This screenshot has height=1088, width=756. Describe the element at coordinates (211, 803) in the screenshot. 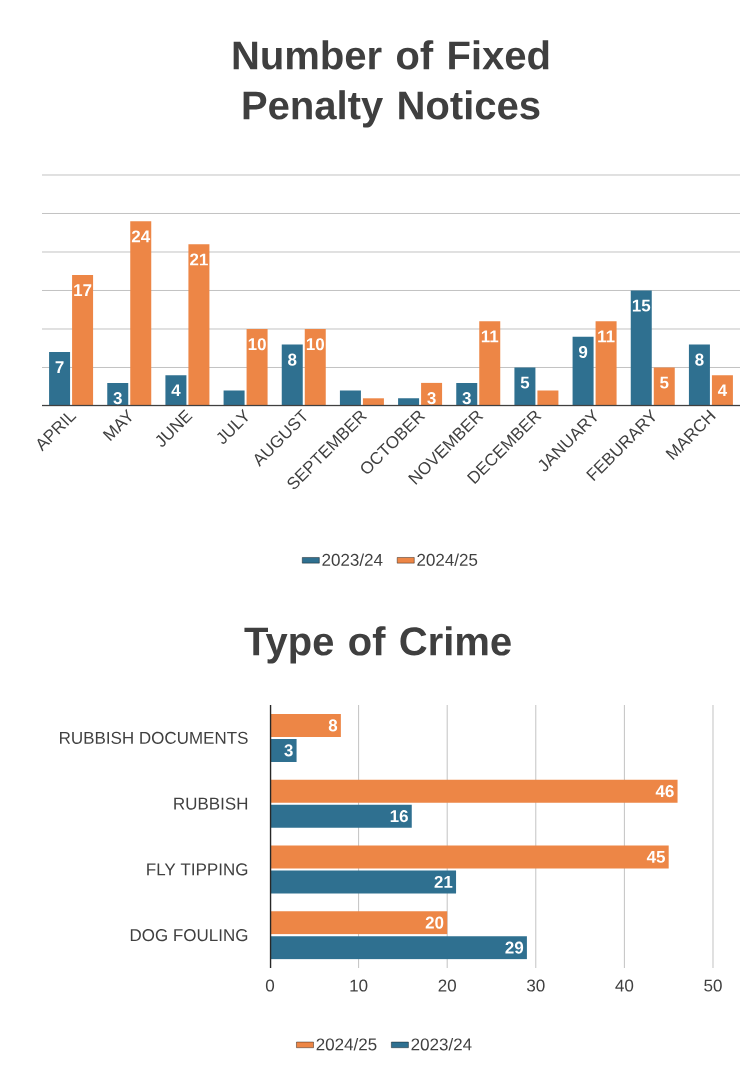

I see `y-tick-label: RUBBISH` at that location.